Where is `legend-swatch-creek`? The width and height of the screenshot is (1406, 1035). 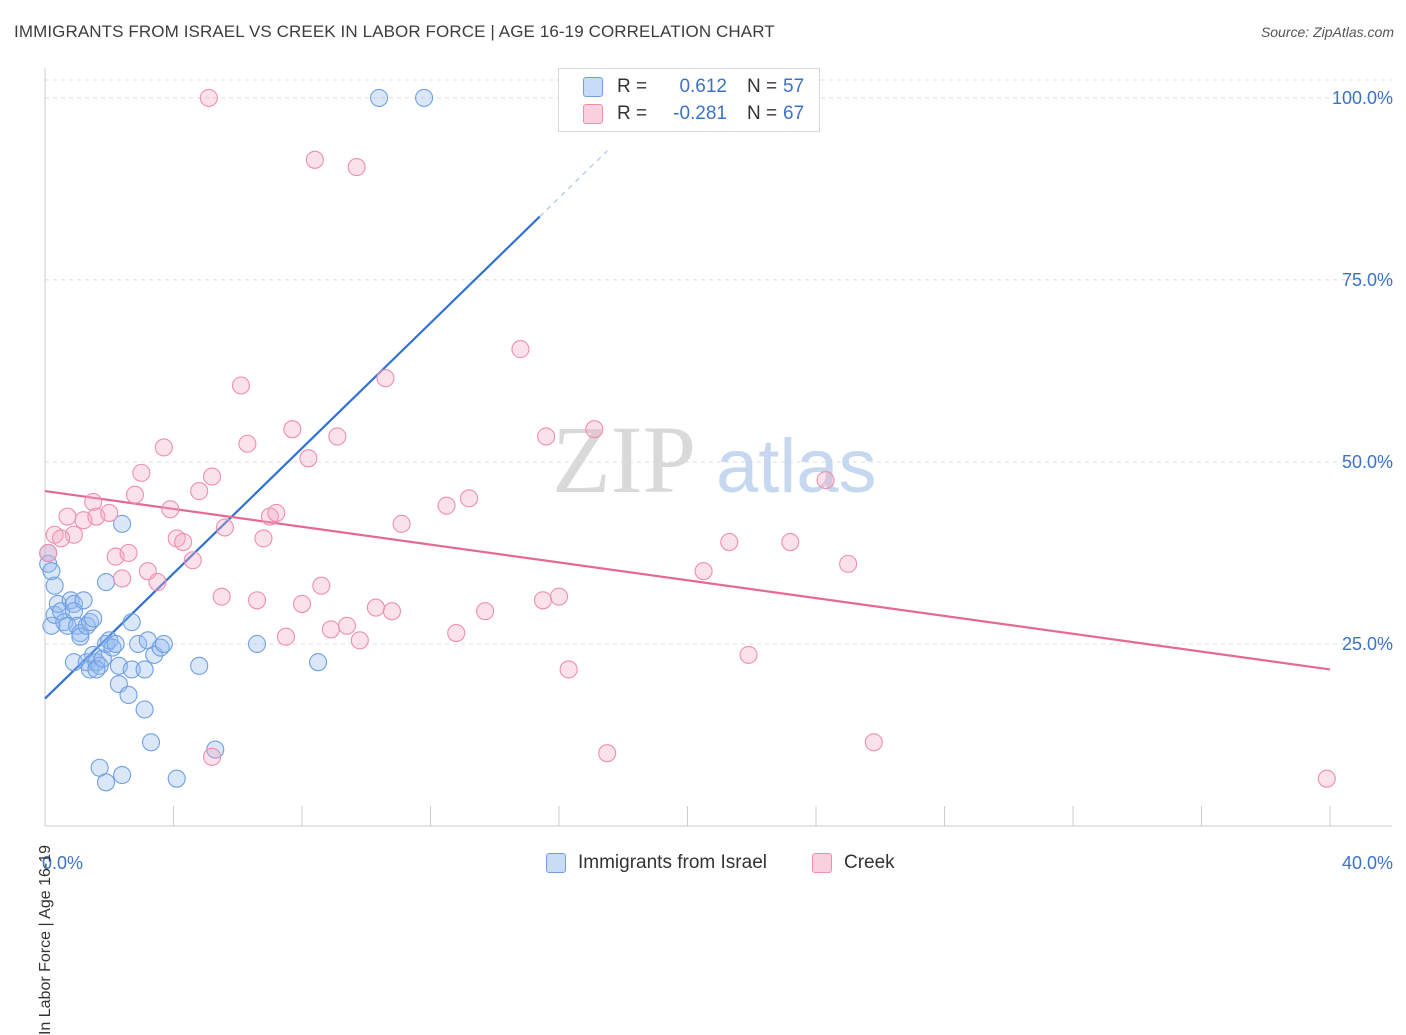 legend-swatch-creek is located at coordinates (593, 114).